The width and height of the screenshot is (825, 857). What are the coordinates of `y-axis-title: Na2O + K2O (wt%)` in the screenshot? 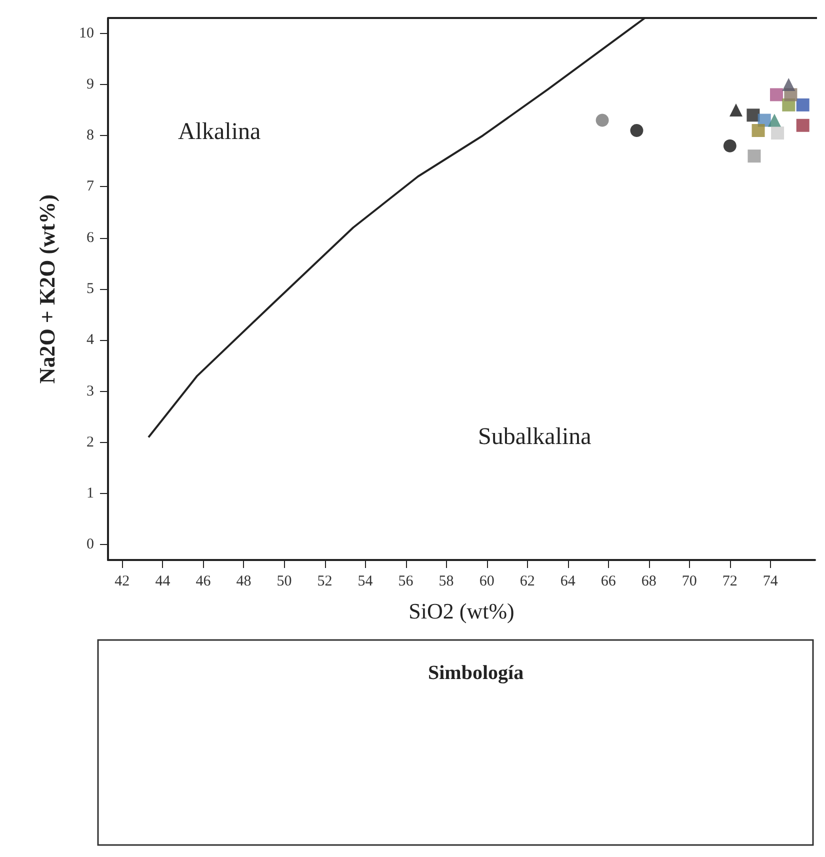 It's located at (47, 289).